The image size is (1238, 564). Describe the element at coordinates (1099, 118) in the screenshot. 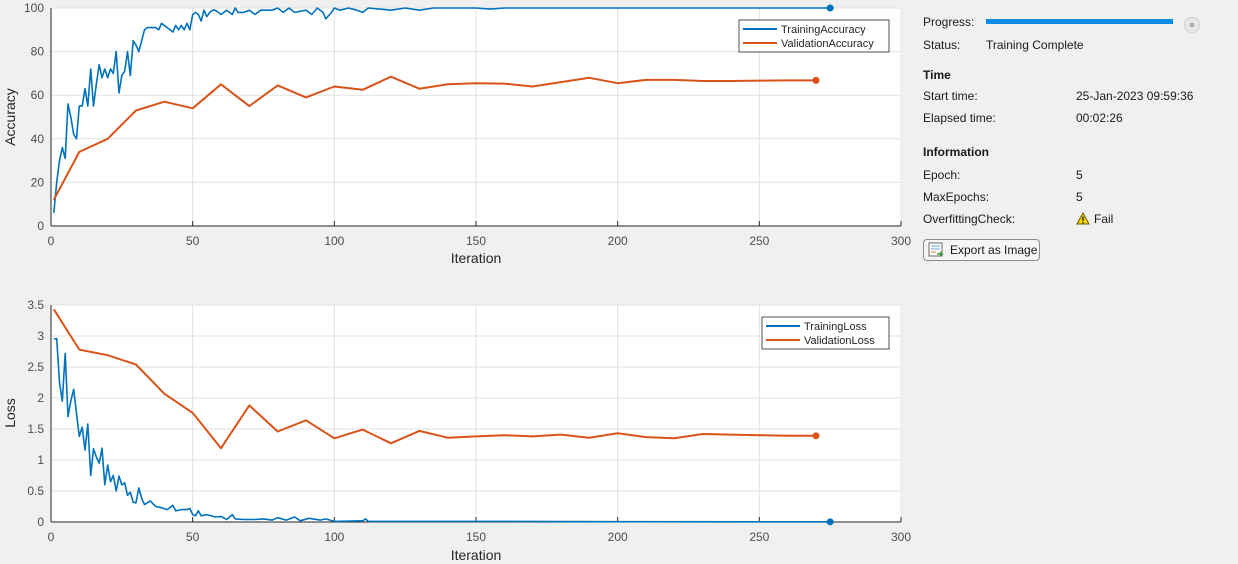

I see `elapsed-time-value: 00:02:26` at that location.